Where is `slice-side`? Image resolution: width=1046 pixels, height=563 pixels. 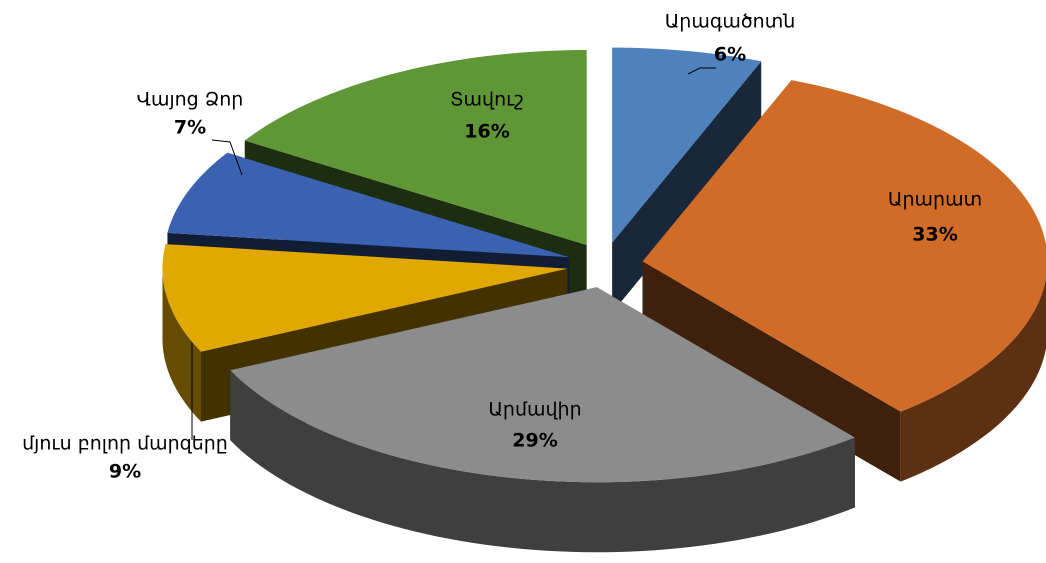
slice-side is located at coordinates (687, 187).